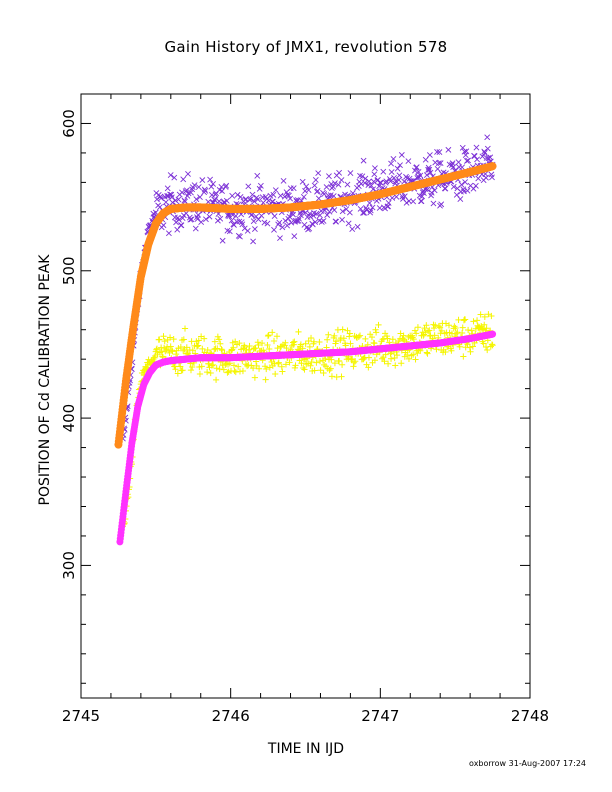 The width and height of the screenshot is (612, 792). Describe the element at coordinates (493, 334) in the screenshot. I see `fit-point` at that location.